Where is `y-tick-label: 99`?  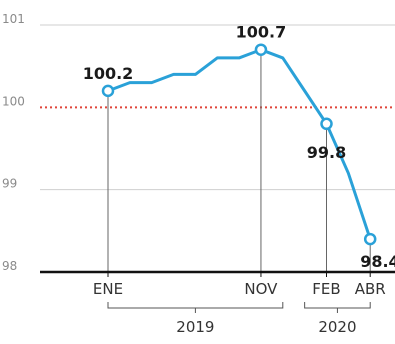 y-tick-label: 99 is located at coordinates (9, 184).